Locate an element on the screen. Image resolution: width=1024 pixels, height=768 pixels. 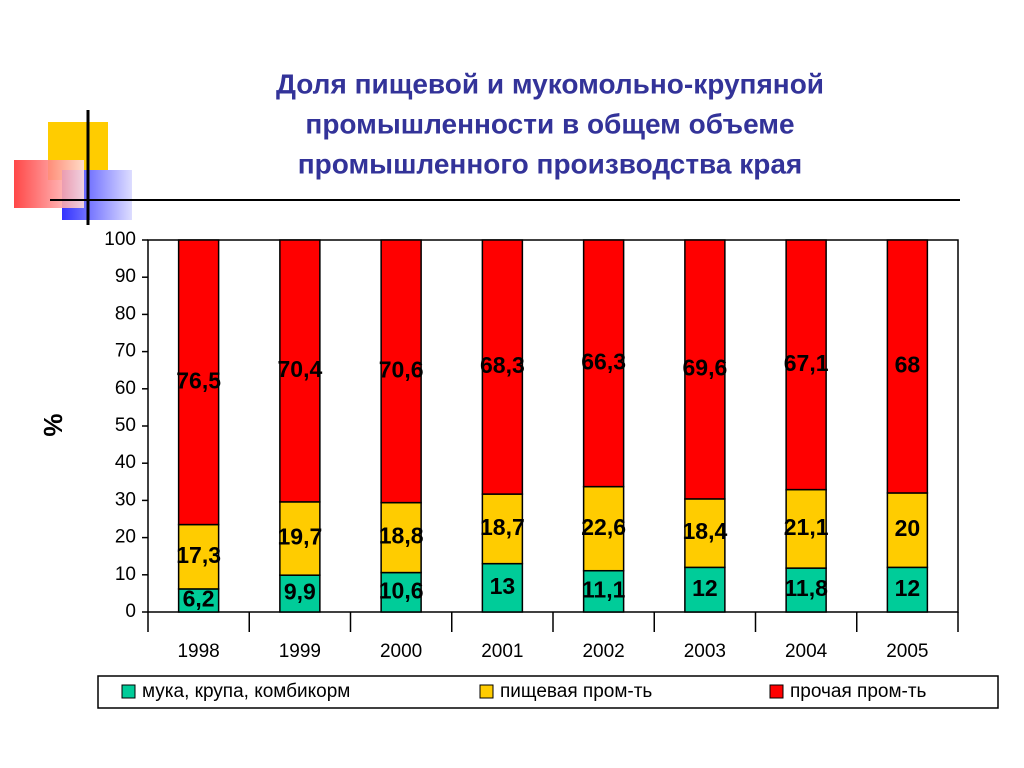
legend-label: прочая пром-ть is located at coordinates (858, 691).